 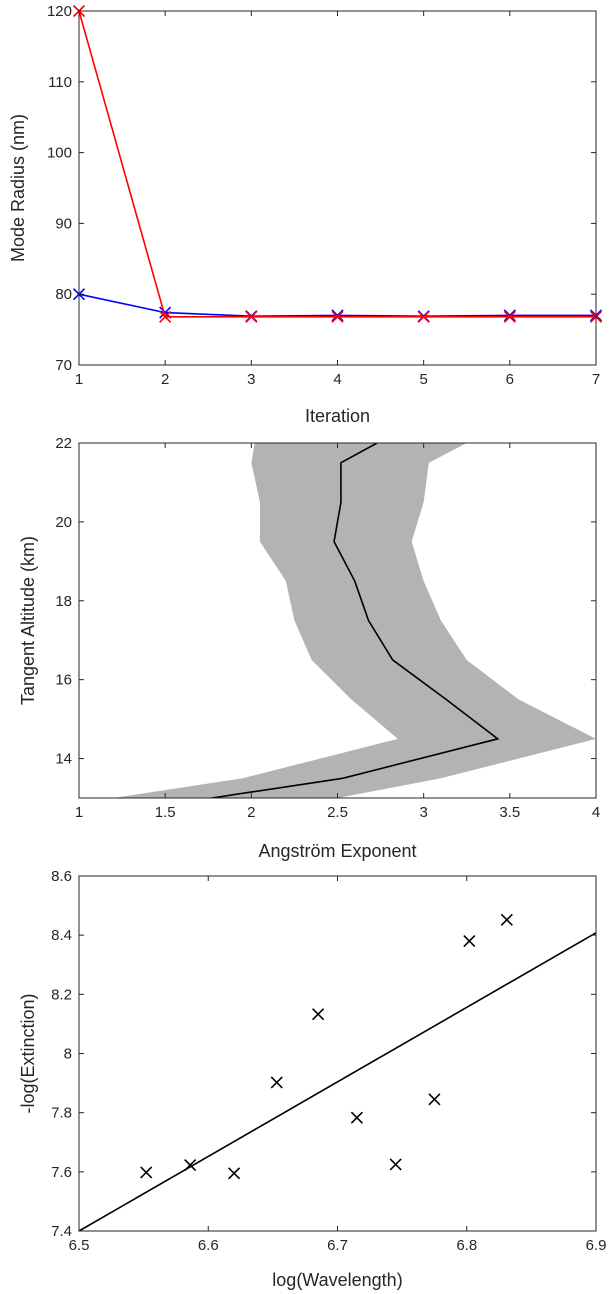 What do you see at coordinates (59, 153) in the screenshot?
I see `y-tick-label: 100` at bounding box center [59, 153].